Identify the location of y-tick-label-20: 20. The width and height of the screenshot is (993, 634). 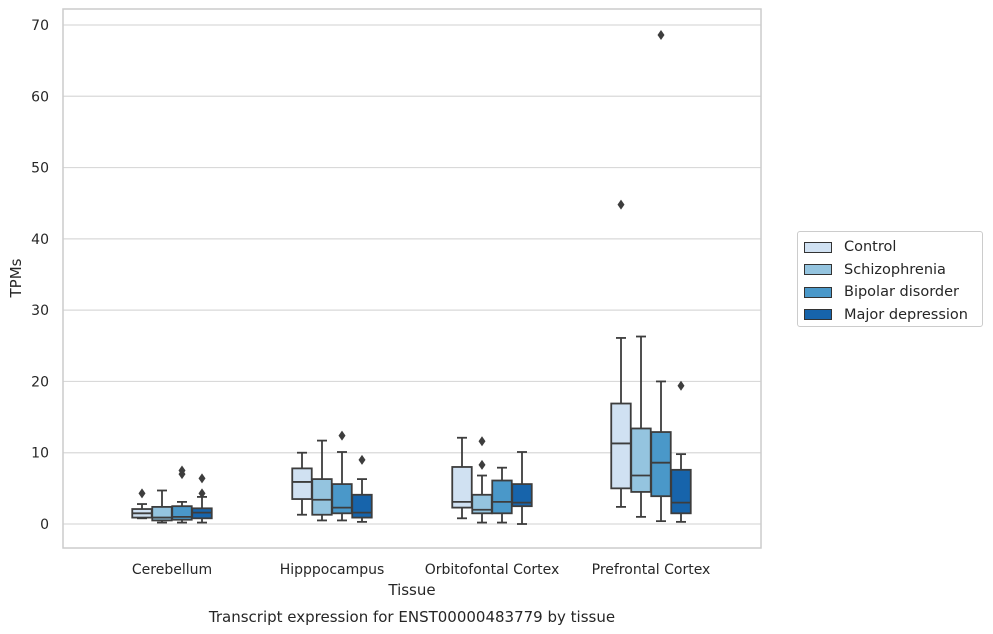
(40, 382).